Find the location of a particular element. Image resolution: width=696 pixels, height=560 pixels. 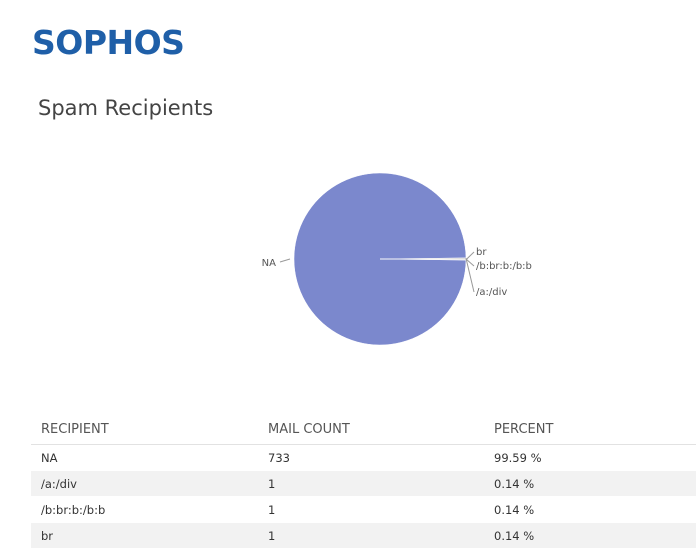

page-title: Spam Recipients is located at coordinates (126, 108).